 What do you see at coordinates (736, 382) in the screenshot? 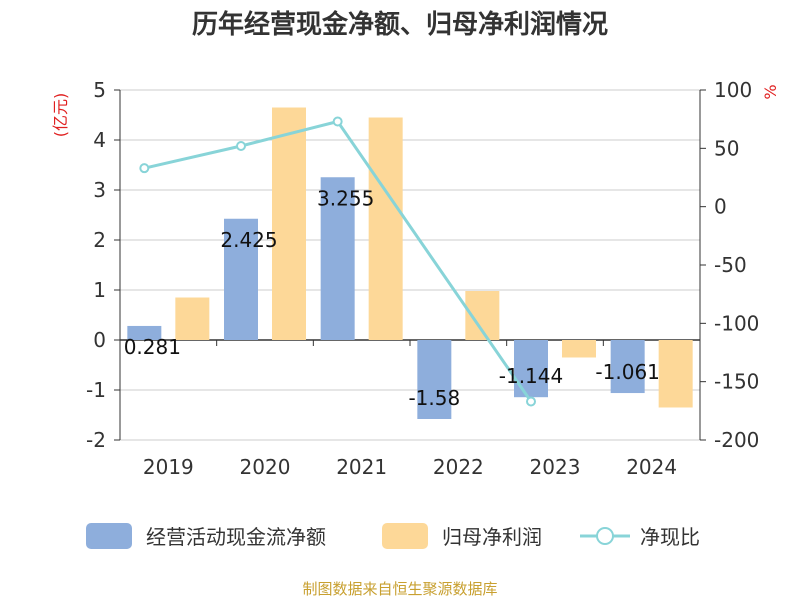
I see `right-tick-label: -150` at bounding box center [736, 382].